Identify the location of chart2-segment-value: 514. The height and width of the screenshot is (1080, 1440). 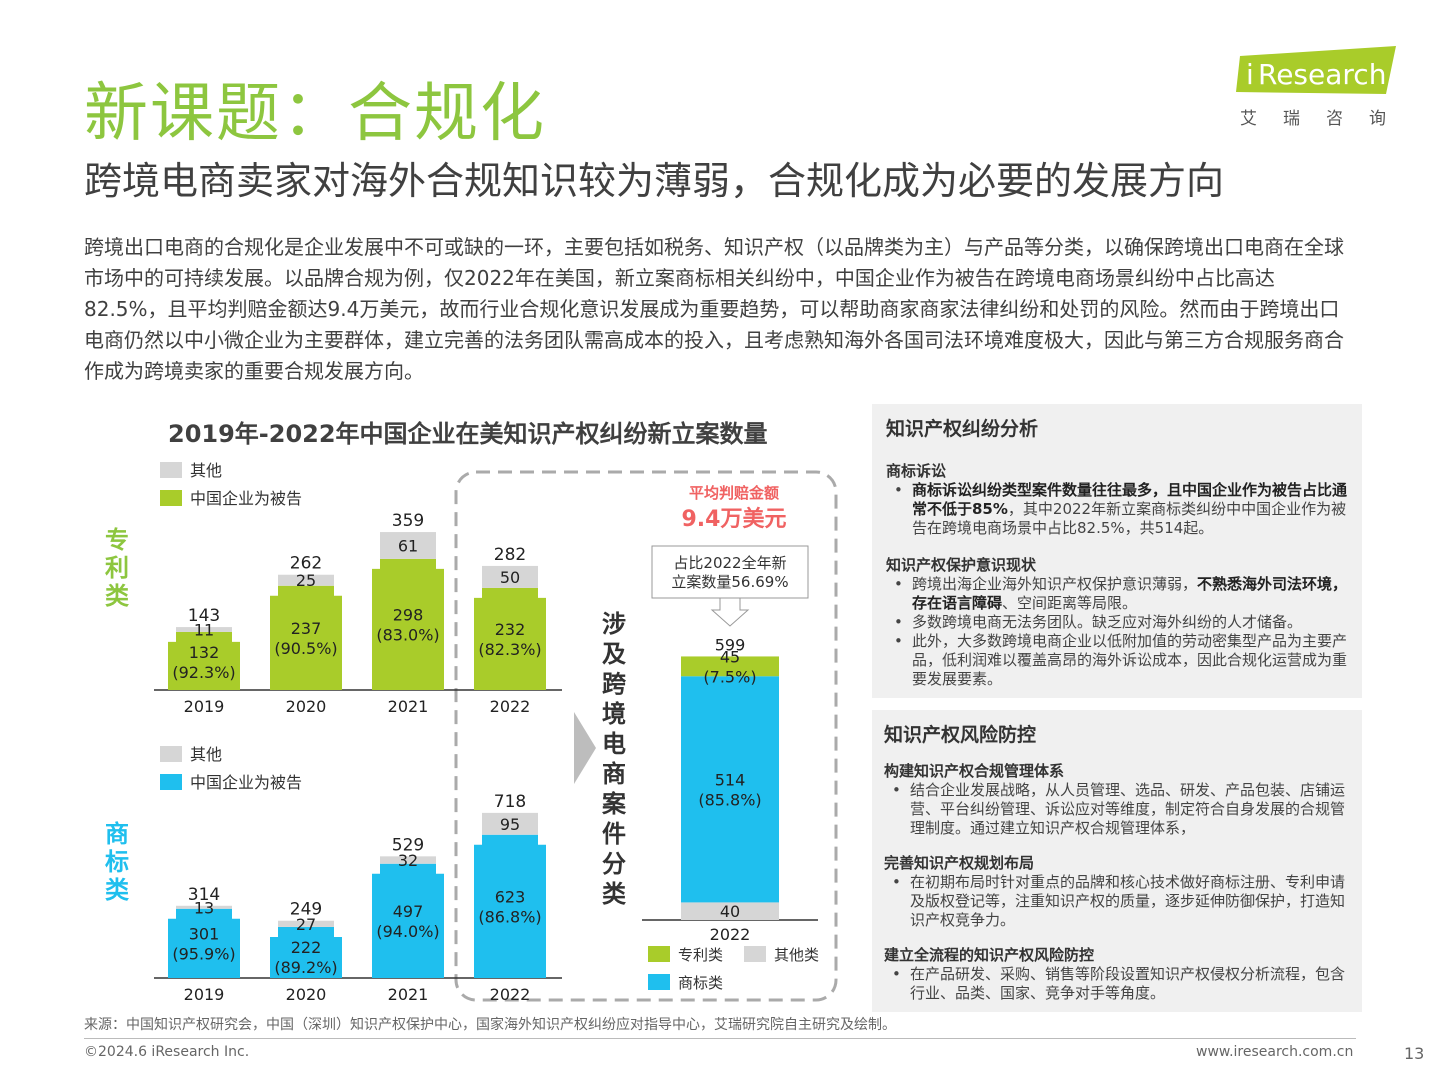
(730, 779).